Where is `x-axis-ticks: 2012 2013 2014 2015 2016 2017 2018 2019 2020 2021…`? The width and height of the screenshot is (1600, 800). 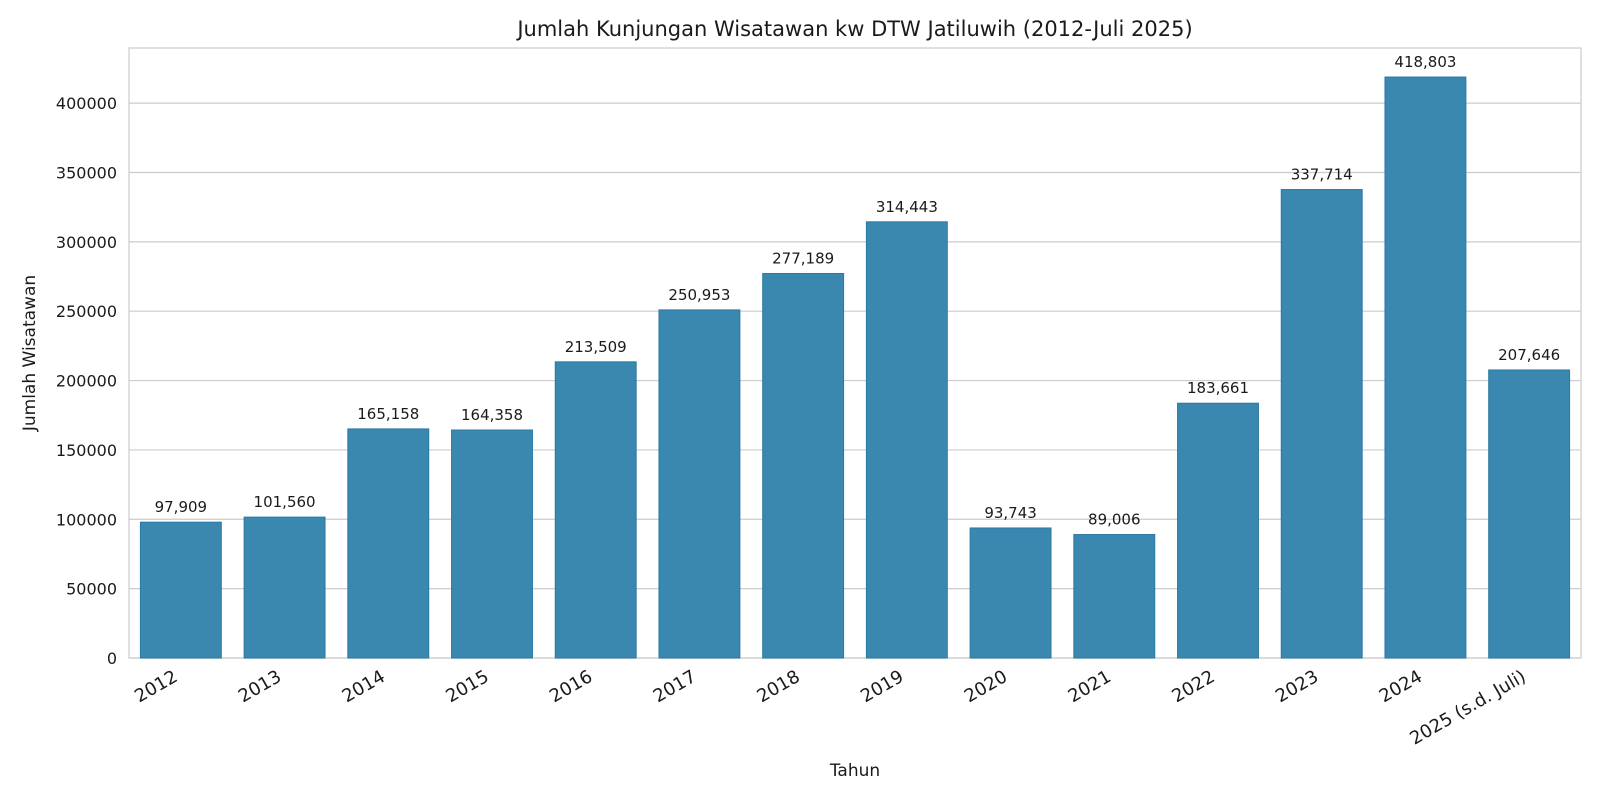
x-axis-ticks: 2012 2013 2014 2015 2016 2017 2018 2019 2020 2021… is located at coordinates (830, 707).